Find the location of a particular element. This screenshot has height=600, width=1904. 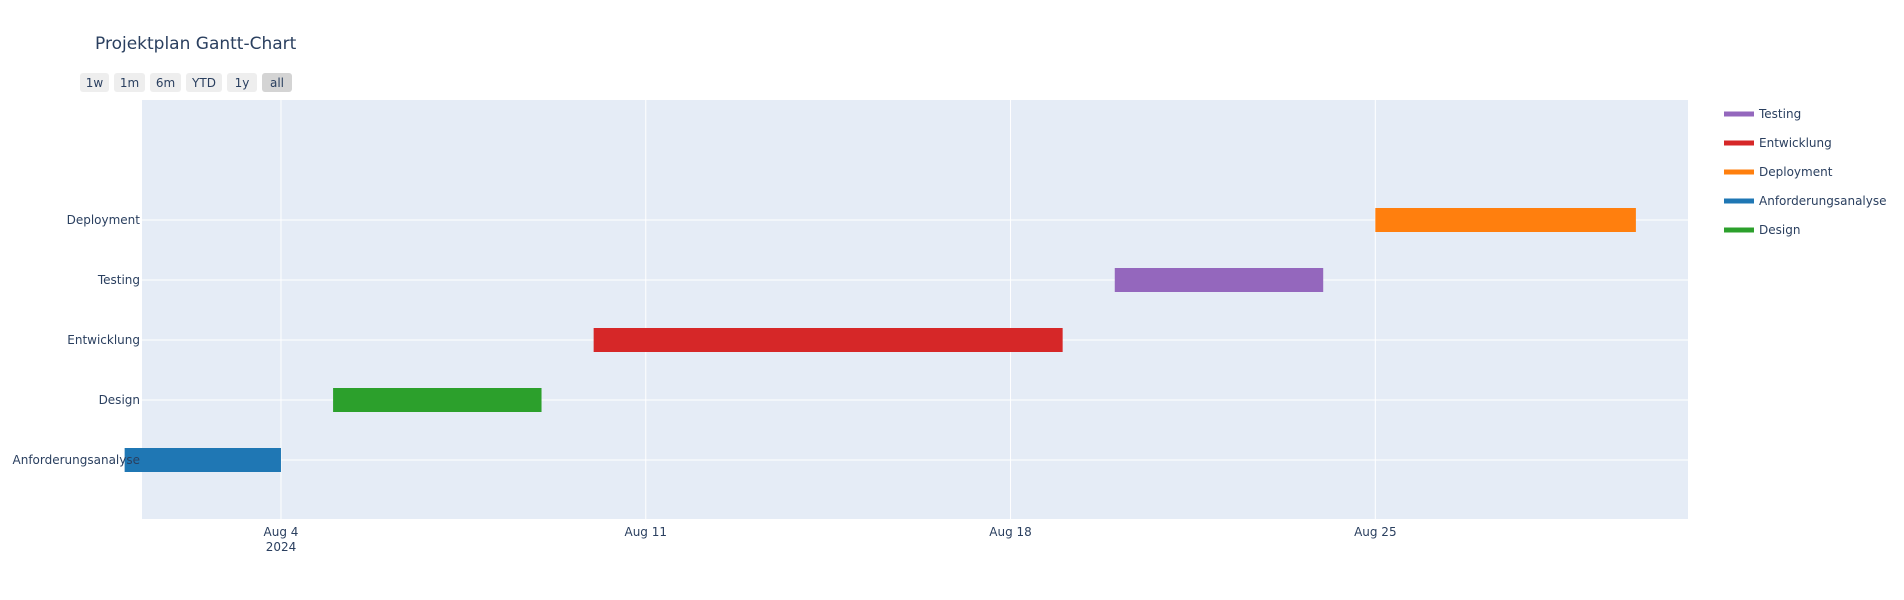

range-button-label-1y: 1y is located at coordinates (242, 83).